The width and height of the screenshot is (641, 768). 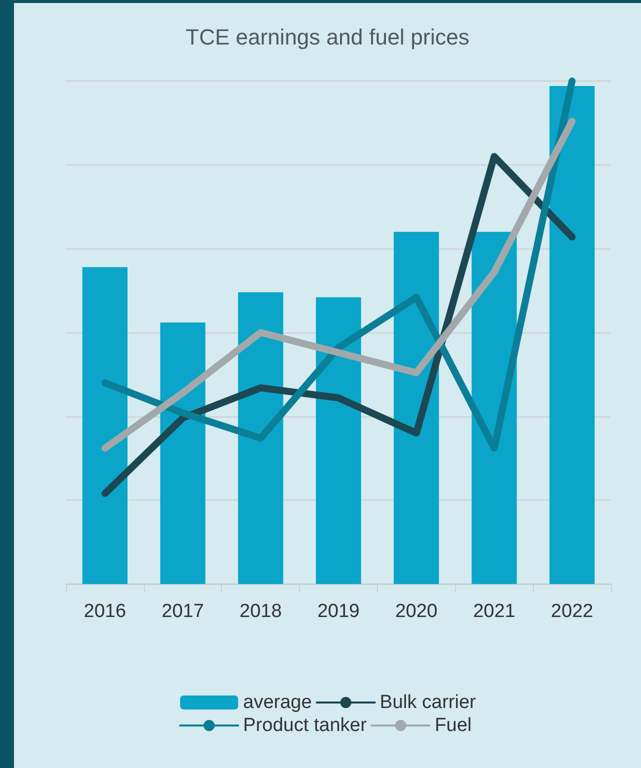 I want to click on x-tick-label: 2020, so click(x=416, y=611).